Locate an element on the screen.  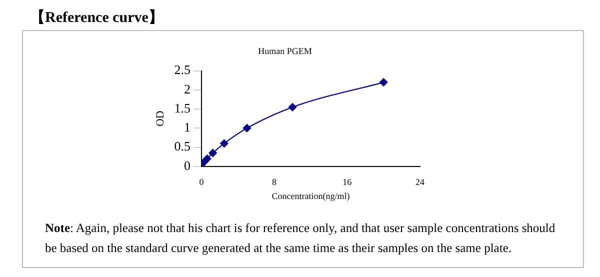
y-tick-label: 0.5 is located at coordinates (182, 146).